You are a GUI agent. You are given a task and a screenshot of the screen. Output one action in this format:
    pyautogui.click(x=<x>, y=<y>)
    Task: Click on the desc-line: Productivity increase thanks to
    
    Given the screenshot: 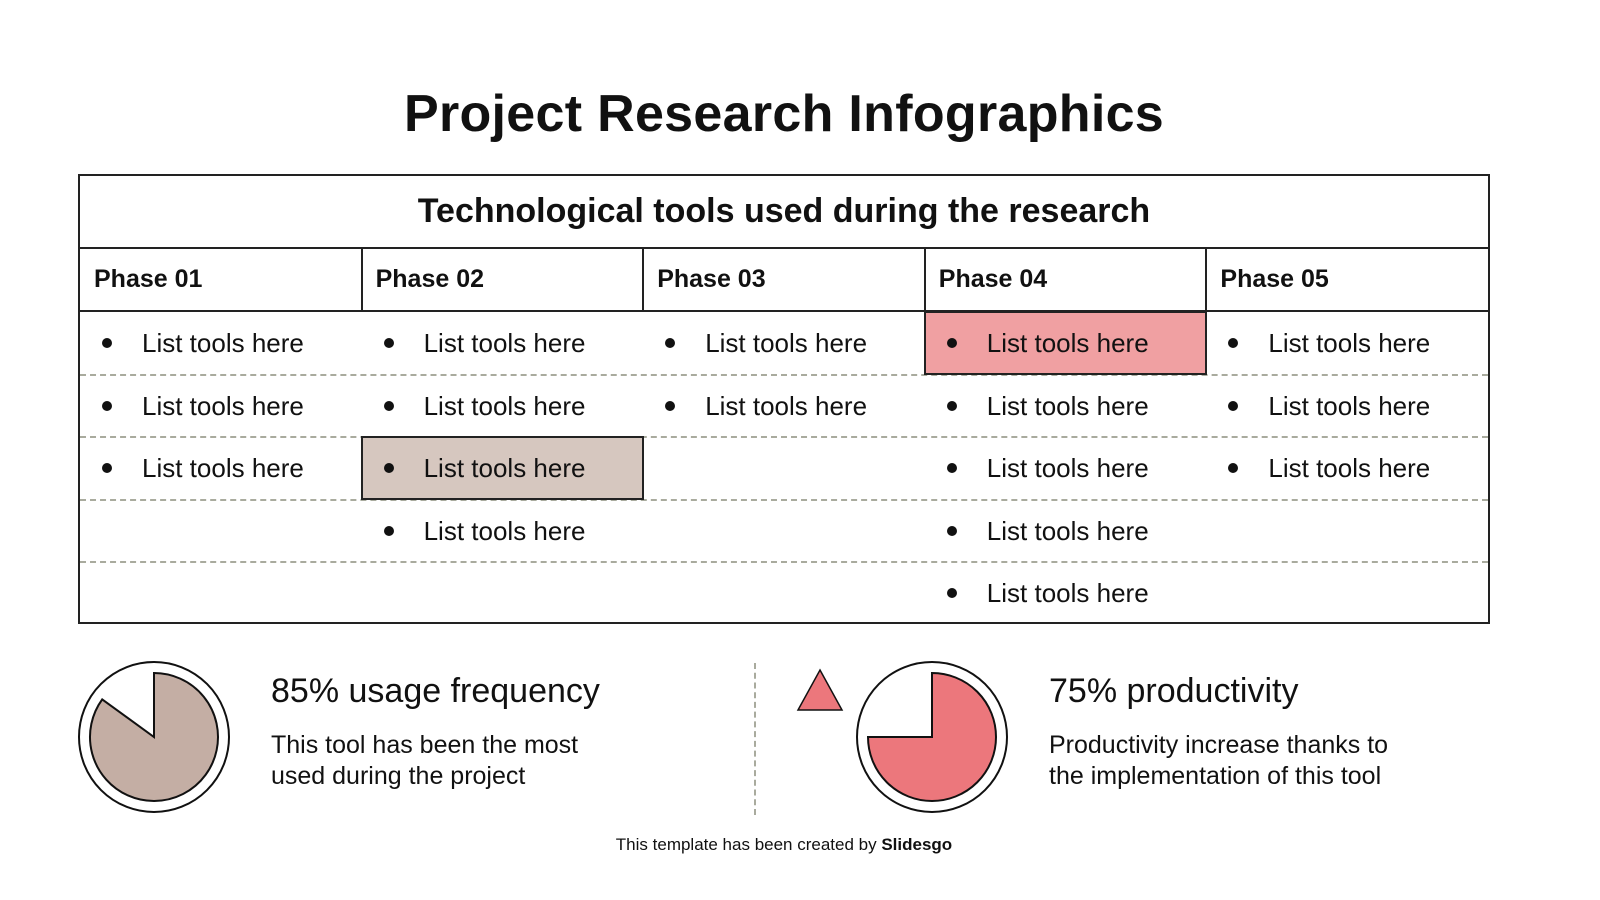 What is the action you would take?
    pyautogui.click(x=1219, y=745)
    